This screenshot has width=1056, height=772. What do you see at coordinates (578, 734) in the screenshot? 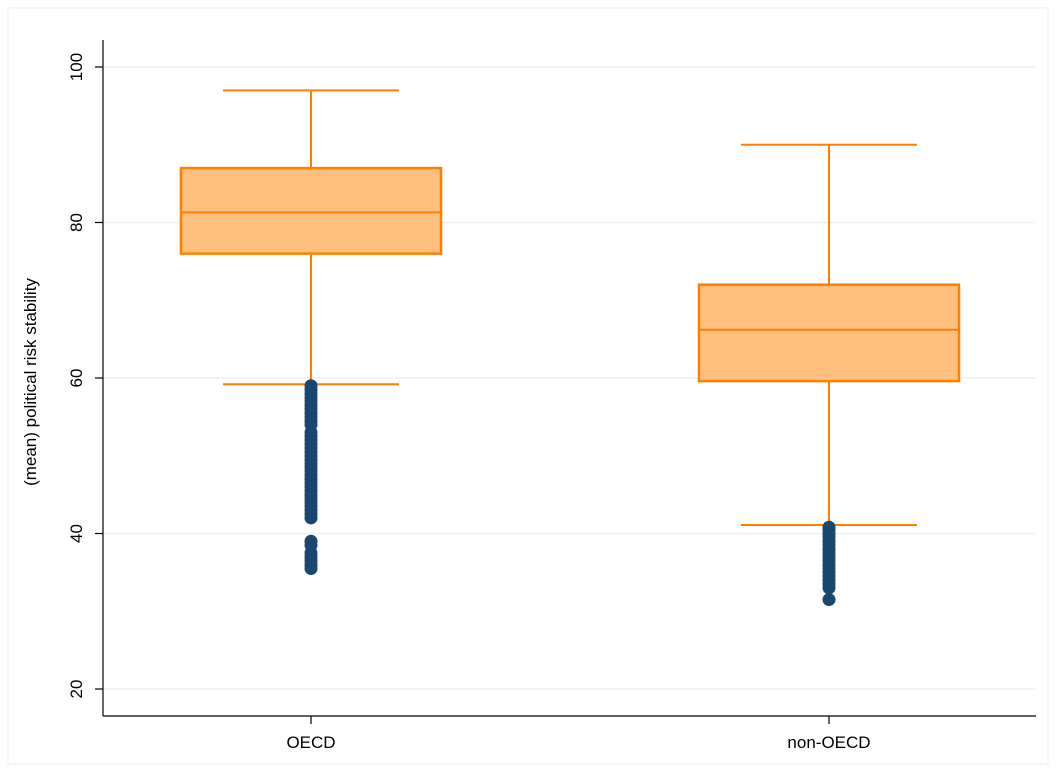
I see `x-category-labels: OECD non-OECD` at bounding box center [578, 734].